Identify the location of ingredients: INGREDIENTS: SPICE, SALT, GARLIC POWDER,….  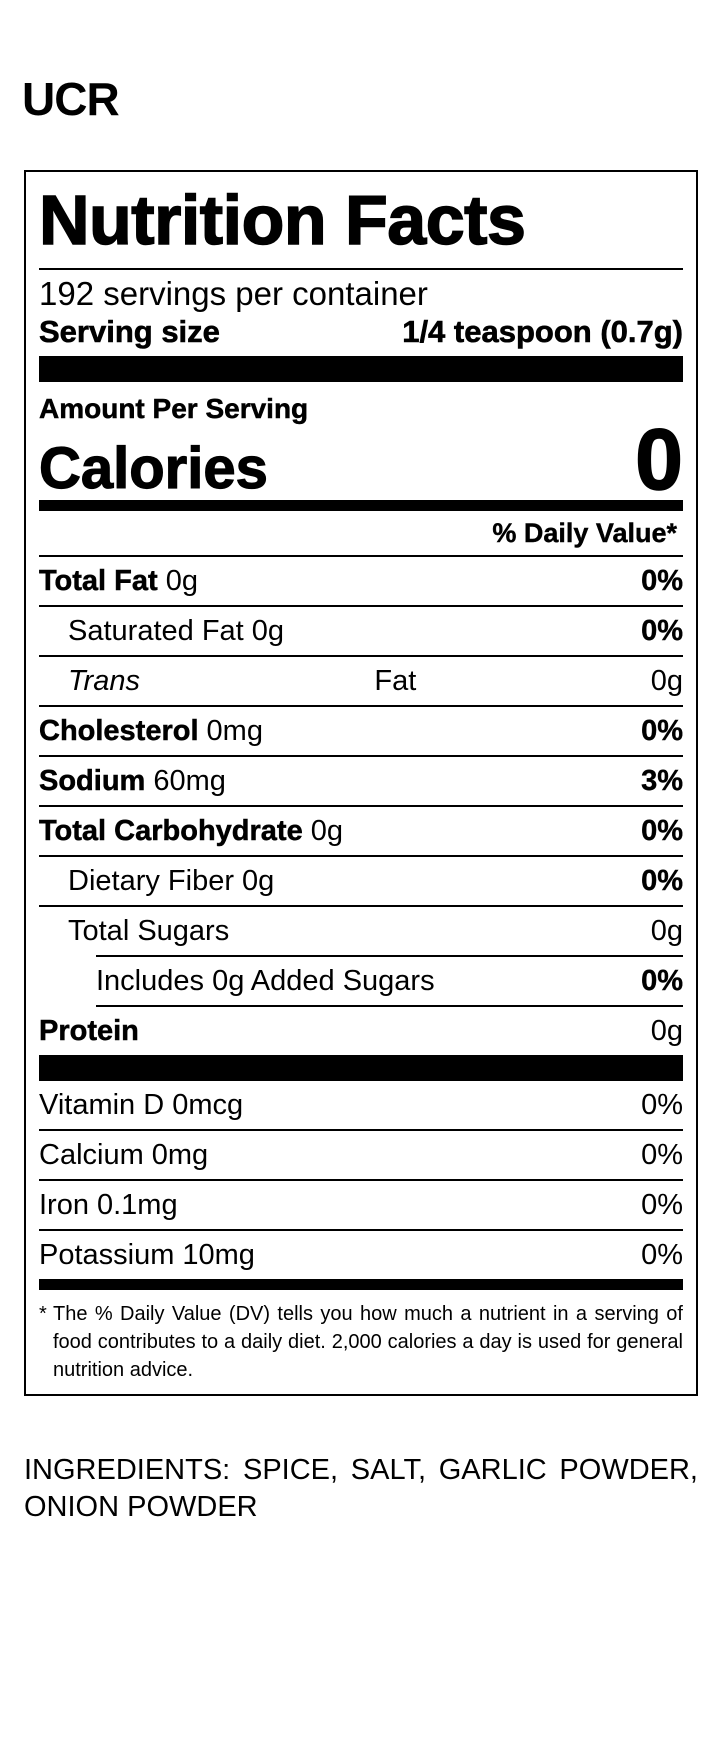
(361, 1488).